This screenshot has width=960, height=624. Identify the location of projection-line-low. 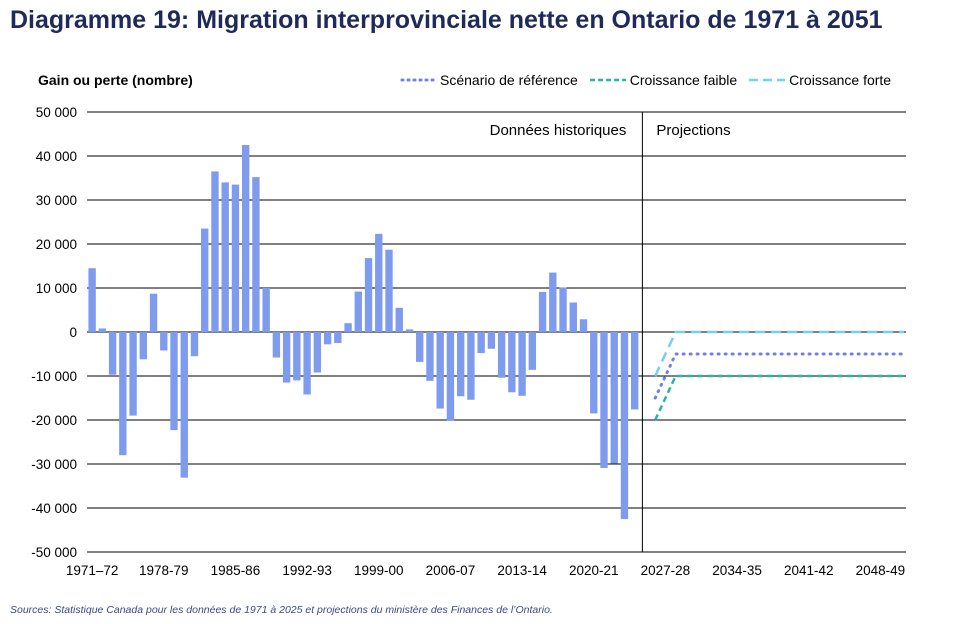
(779, 397).